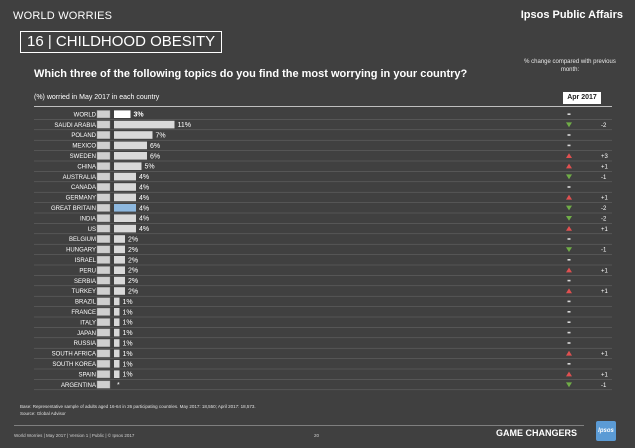 This screenshot has height=448, width=635. I want to click on flag-icon-argentina, so click(103, 384).